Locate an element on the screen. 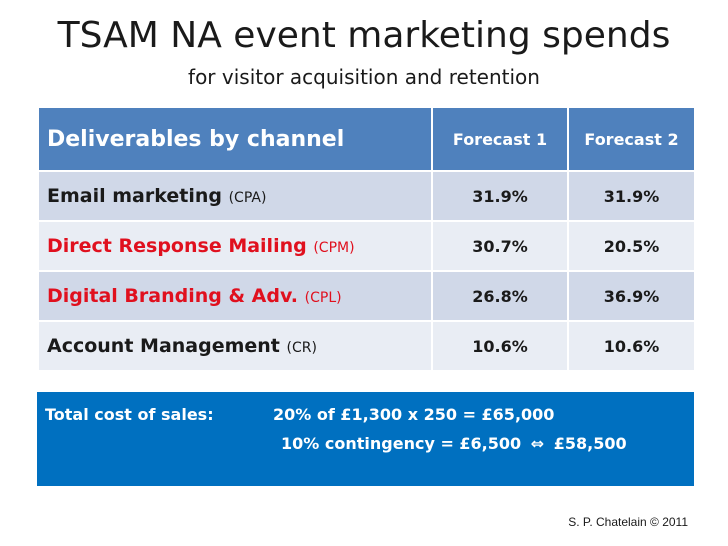 The image size is (728, 546). total-line-2: 10% contingency = £6,500 ⇔ £58,500 is located at coordinates (454, 443).